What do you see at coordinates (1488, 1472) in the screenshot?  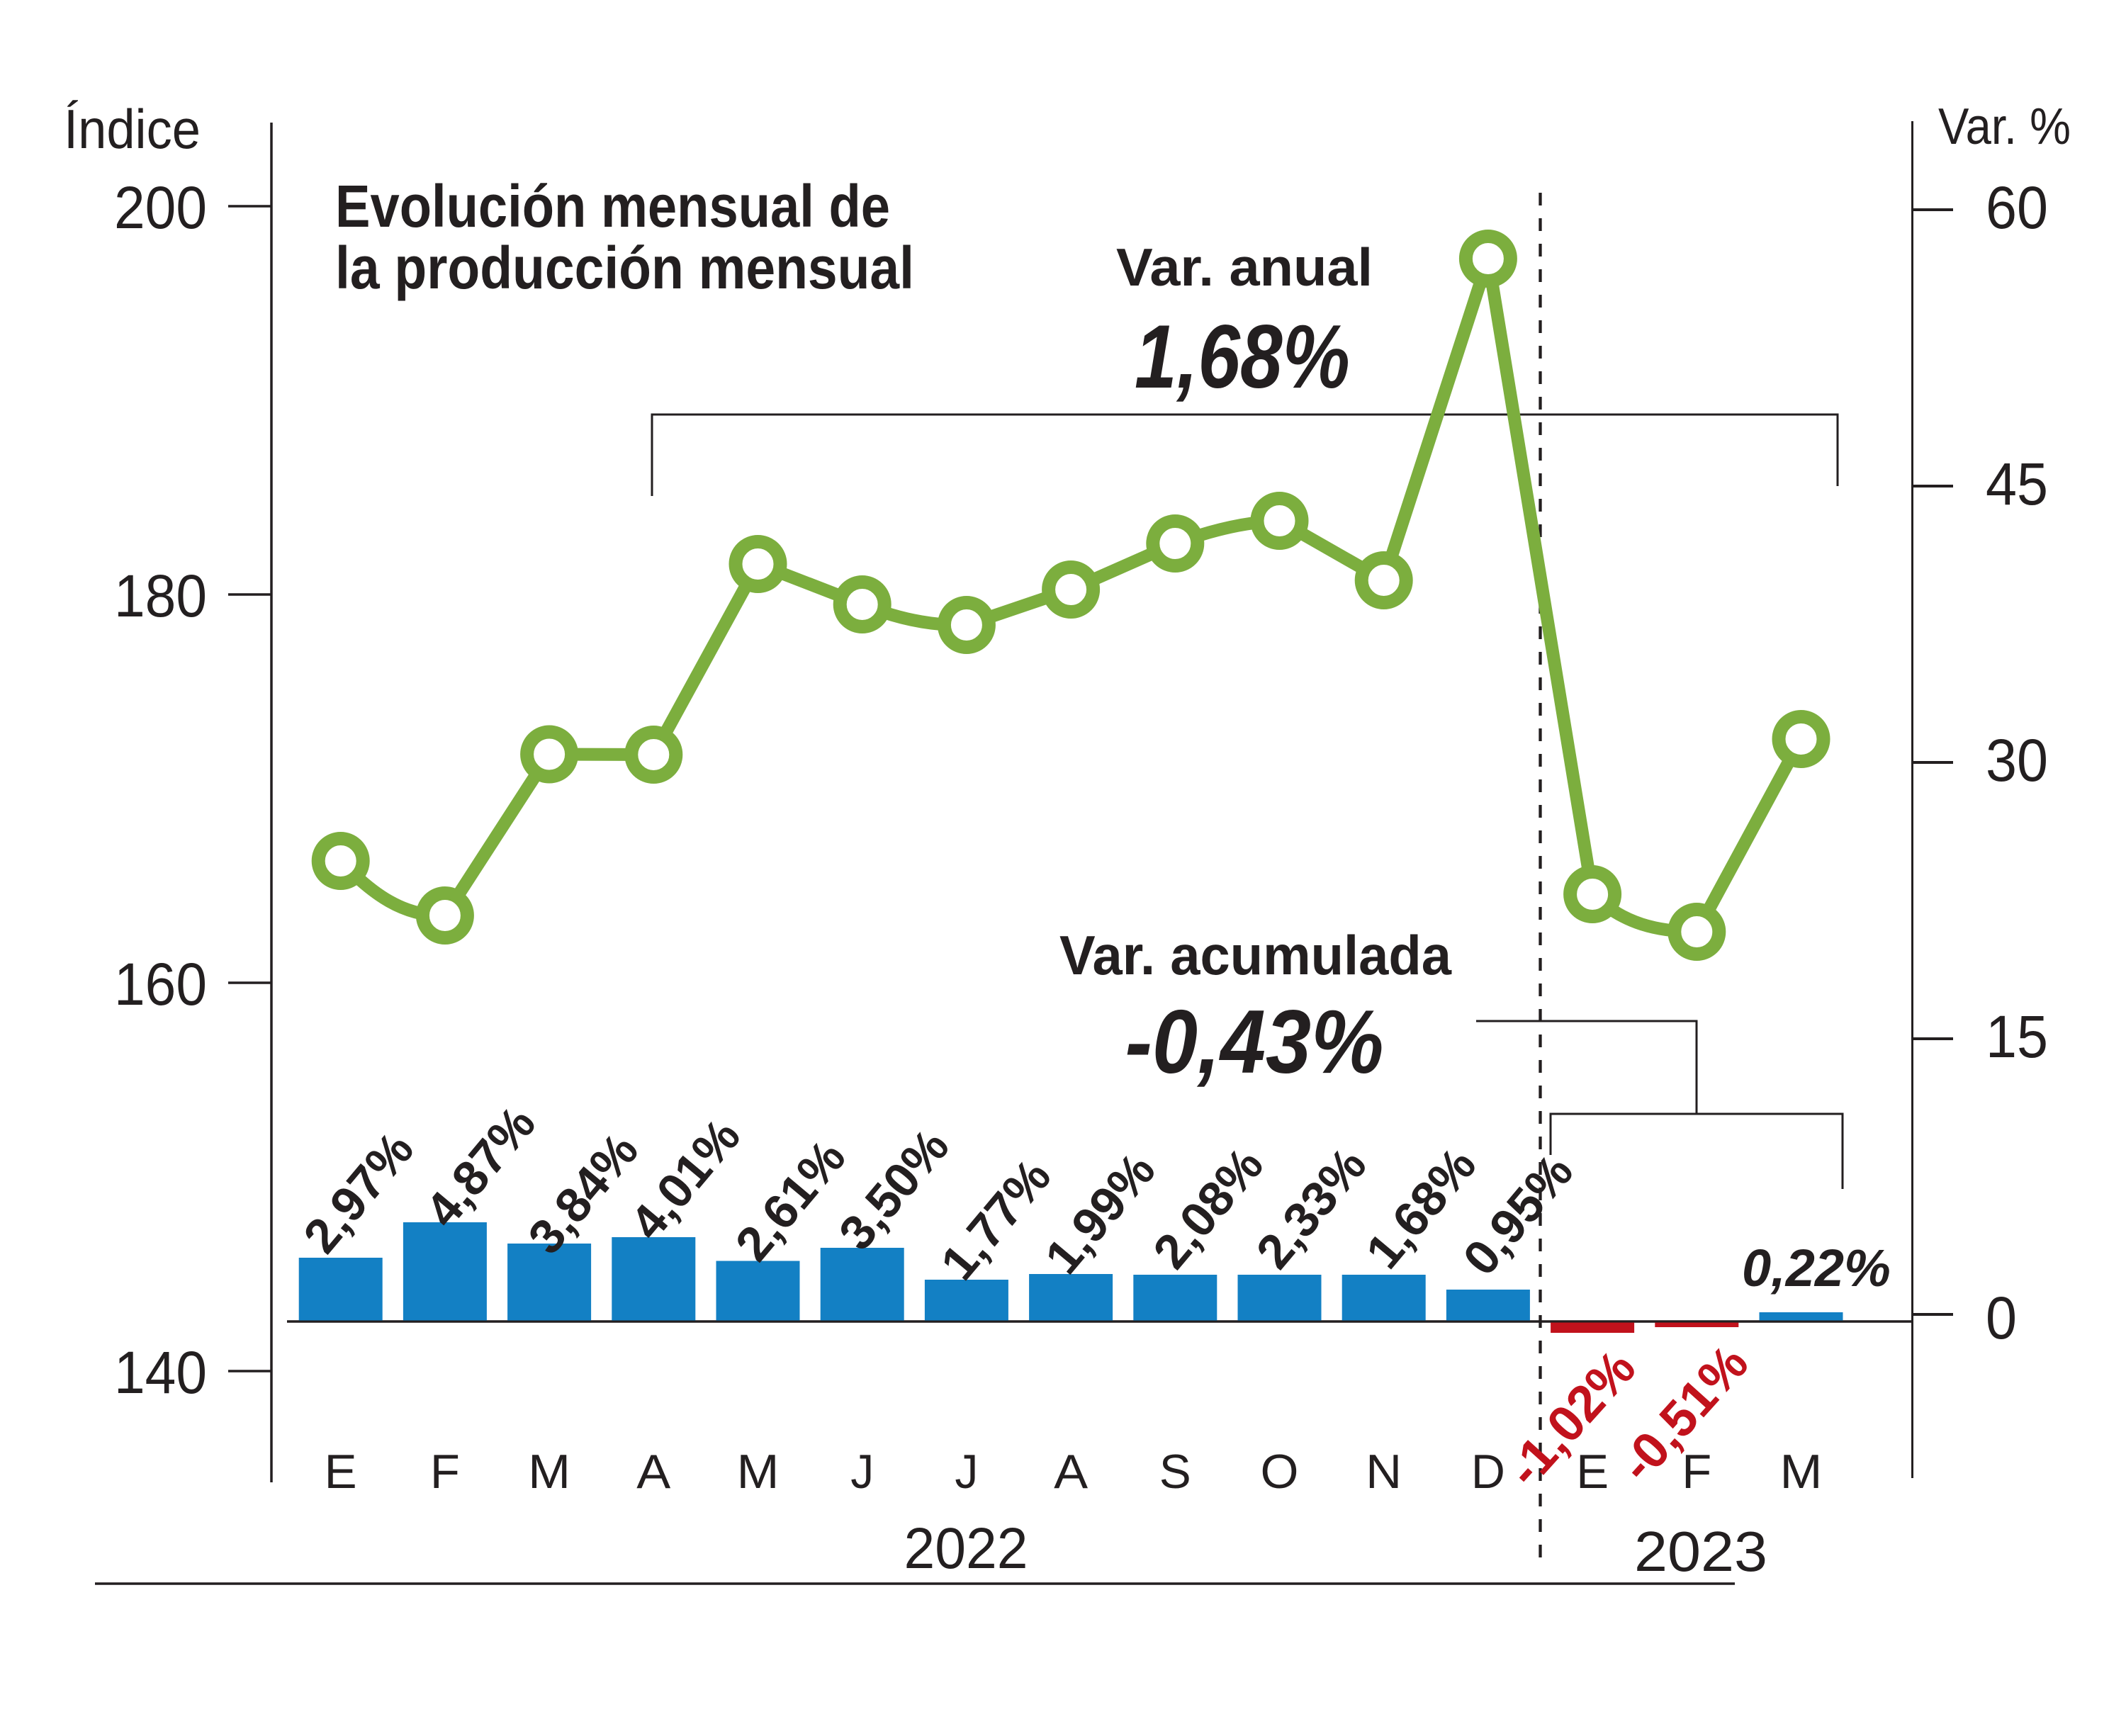 I see `svg-text: D` at bounding box center [1488, 1472].